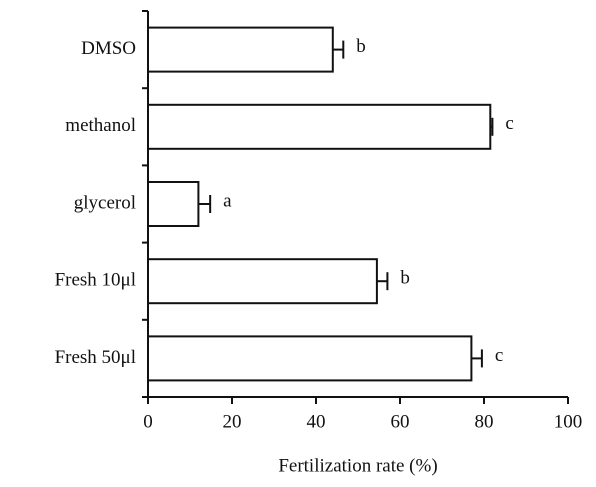 Image resolution: width=596 pixels, height=487 pixels. Describe the element at coordinates (148, 421) in the screenshot. I see `x-tick-label: 0` at that location.